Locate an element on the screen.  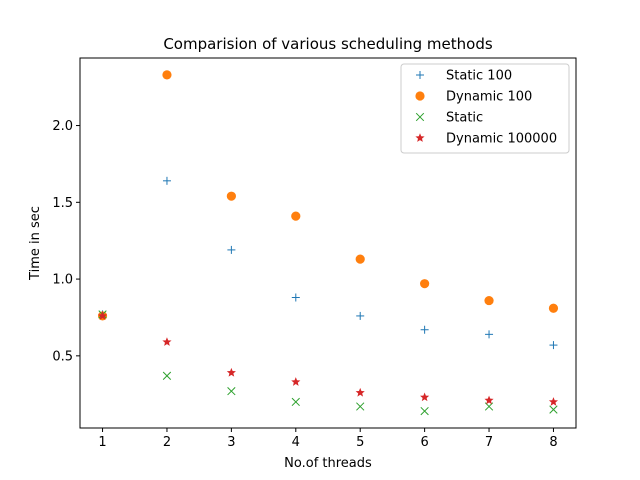
legend-label: Dynamic 100 is located at coordinates (489, 97).